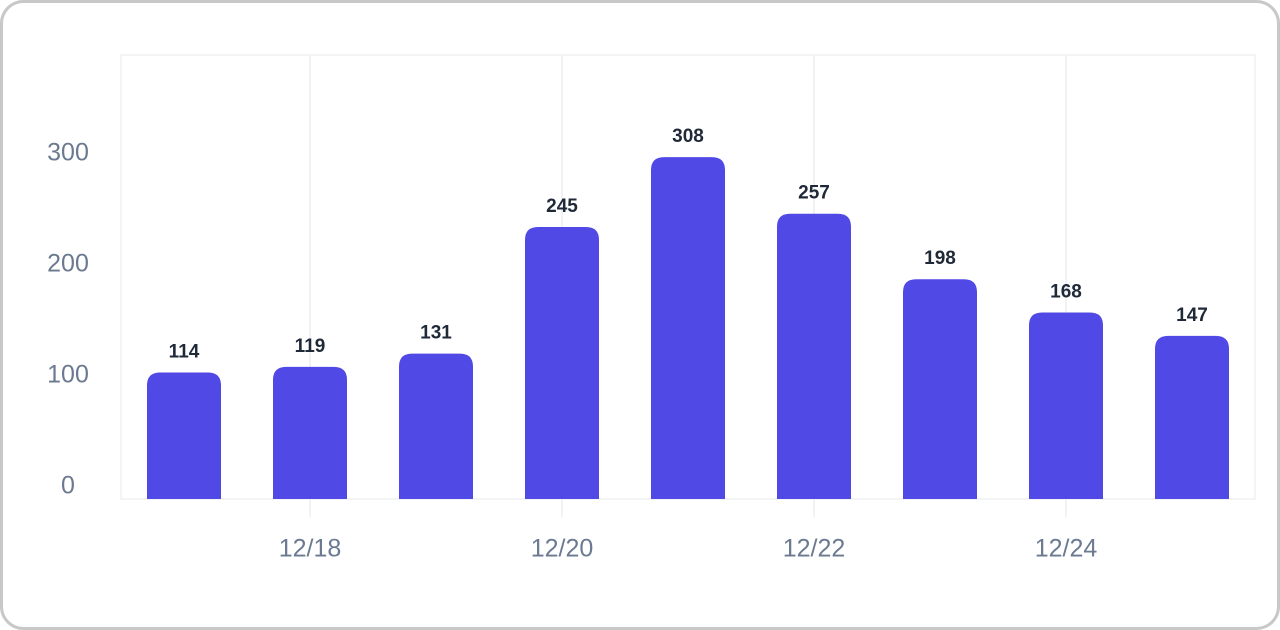 Image resolution: width=1280 pixels, height=630 pixels. I want to click on value-label: 198, so click(940, 258).